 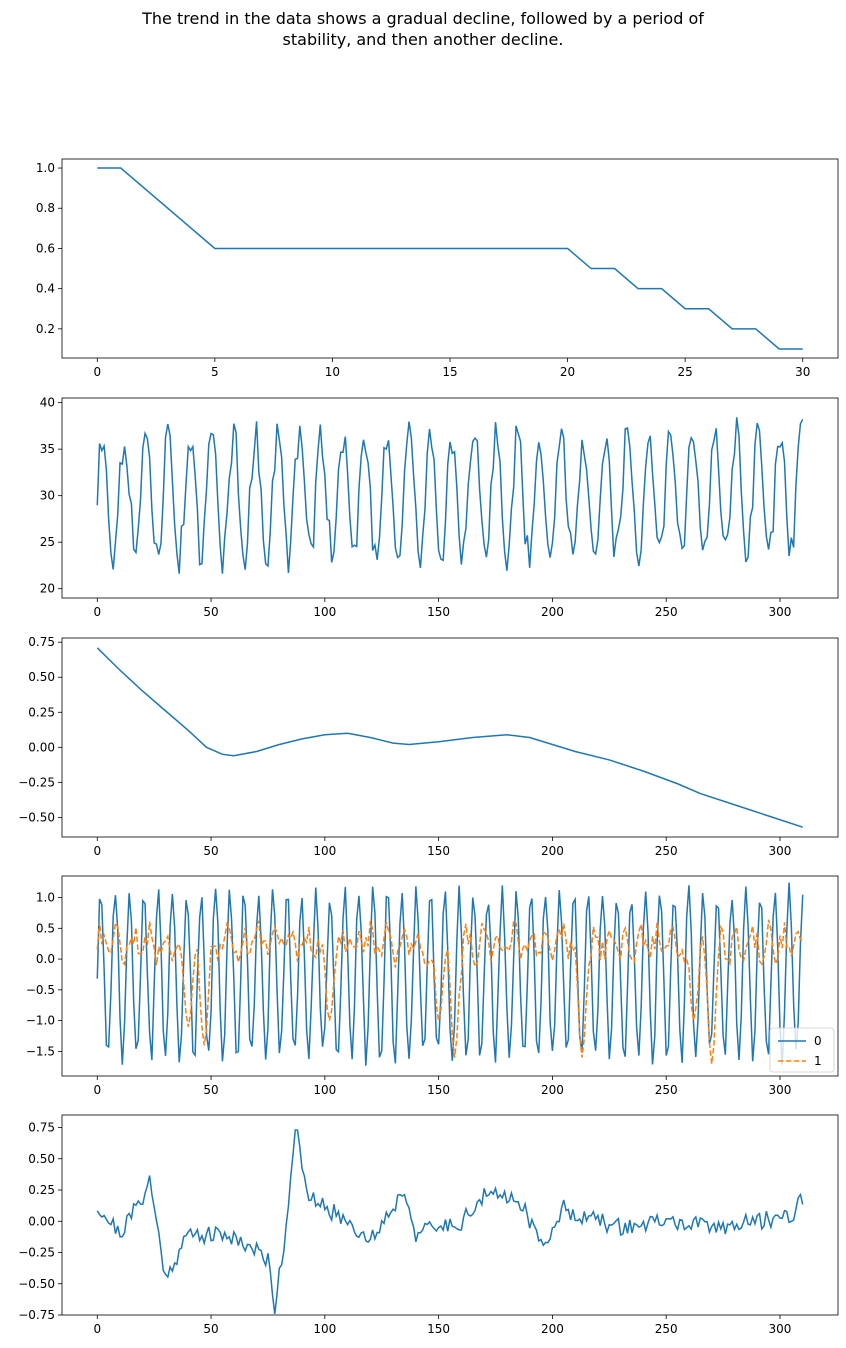 I want to click on legend-label-0: 0, so click(x=818, y=1041).